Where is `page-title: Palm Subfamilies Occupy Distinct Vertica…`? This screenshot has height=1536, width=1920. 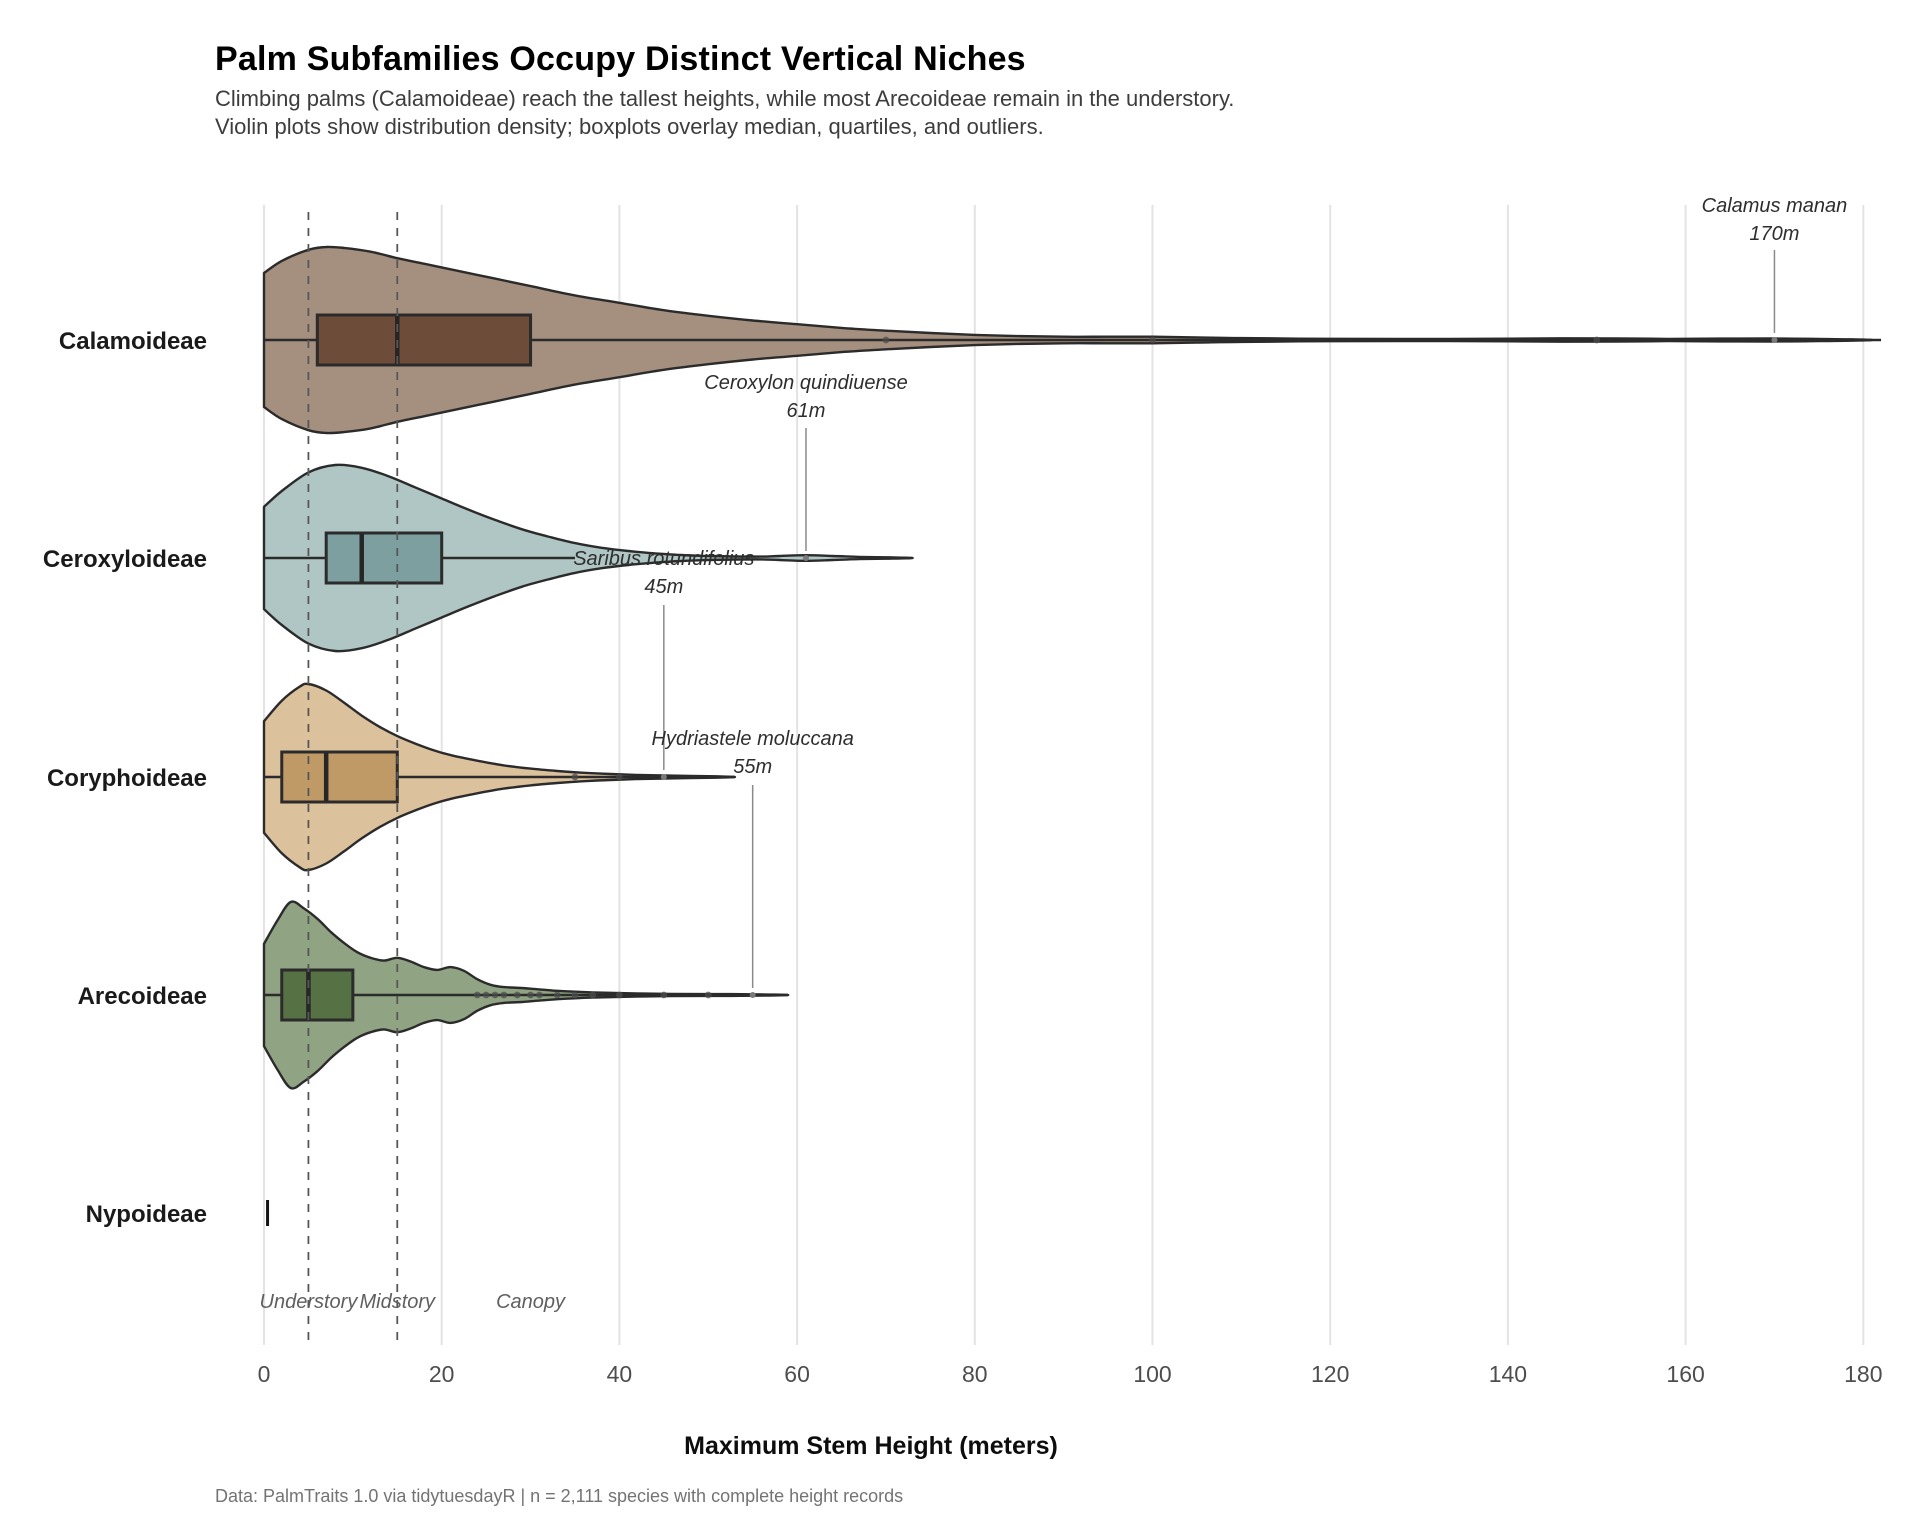 page-title: Palm Subfamilies Occupy Distinct Vertica… is located at coordinates (620, 59).